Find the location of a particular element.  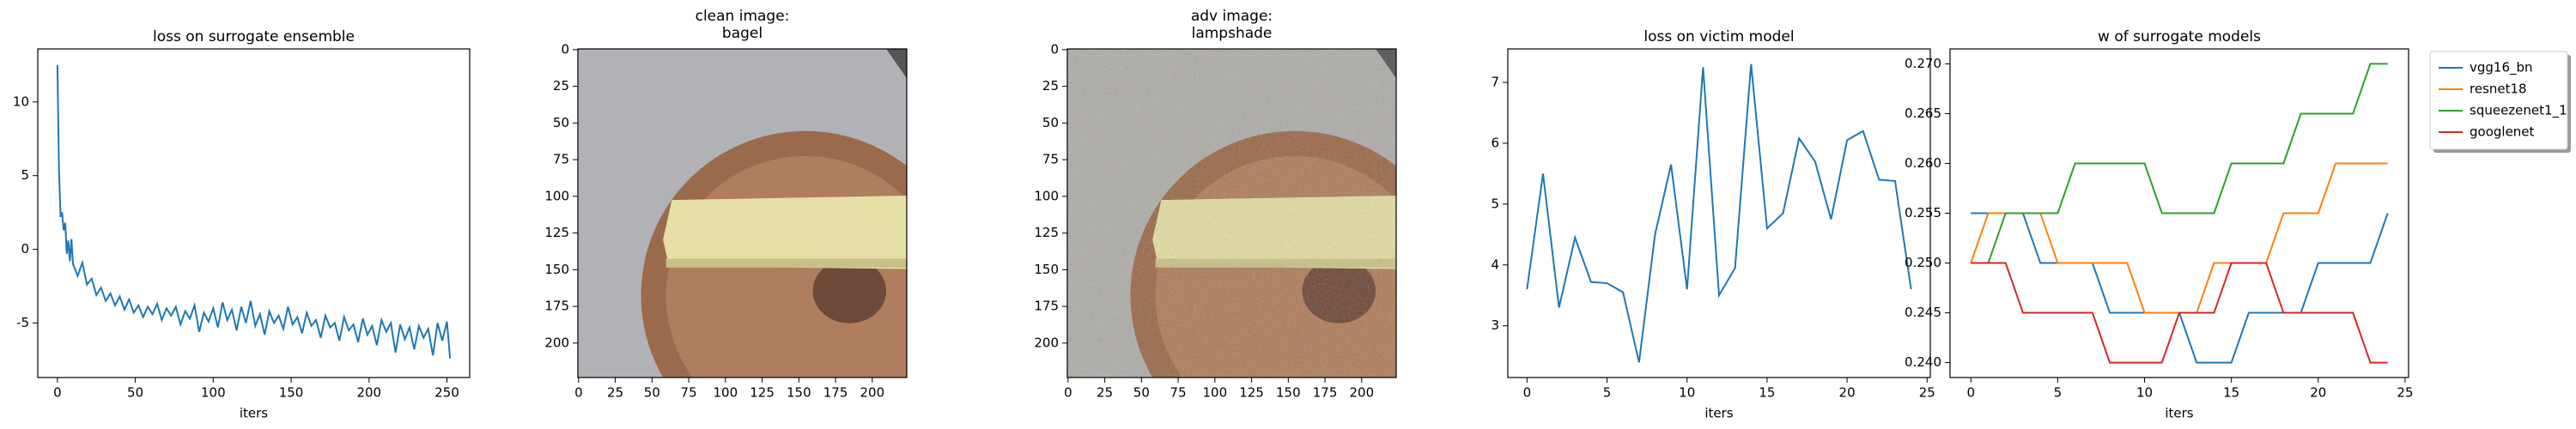

y-tick-label: 0.270 is located at coordinates (1923, 64).